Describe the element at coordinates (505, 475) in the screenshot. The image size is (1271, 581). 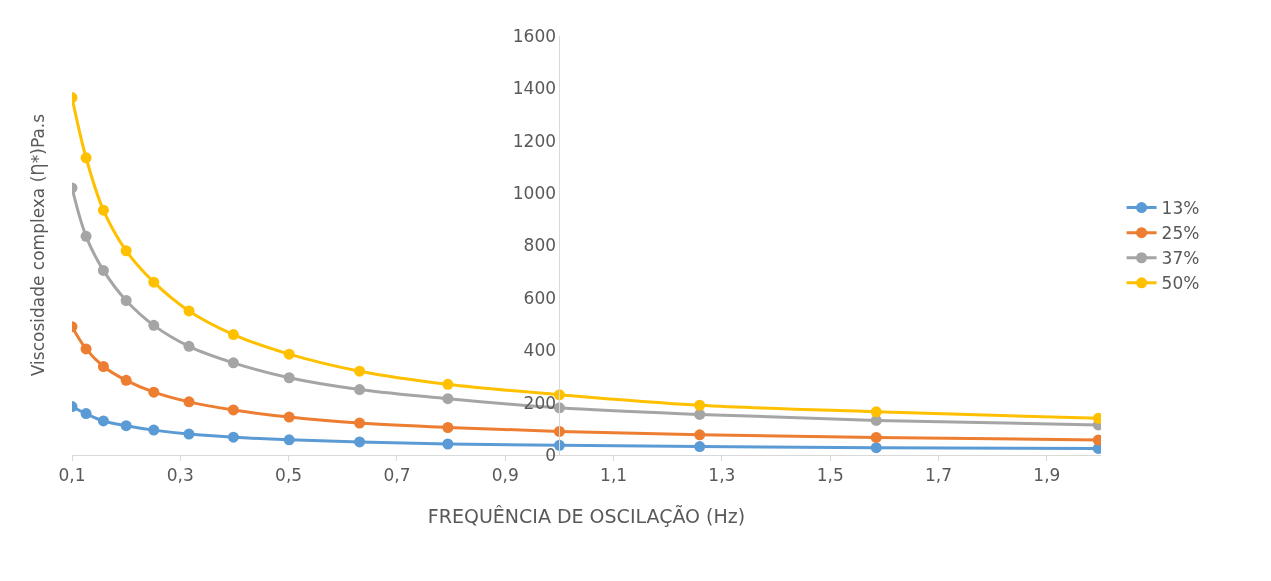
I see `x-tick-label: 0,9` at that location.